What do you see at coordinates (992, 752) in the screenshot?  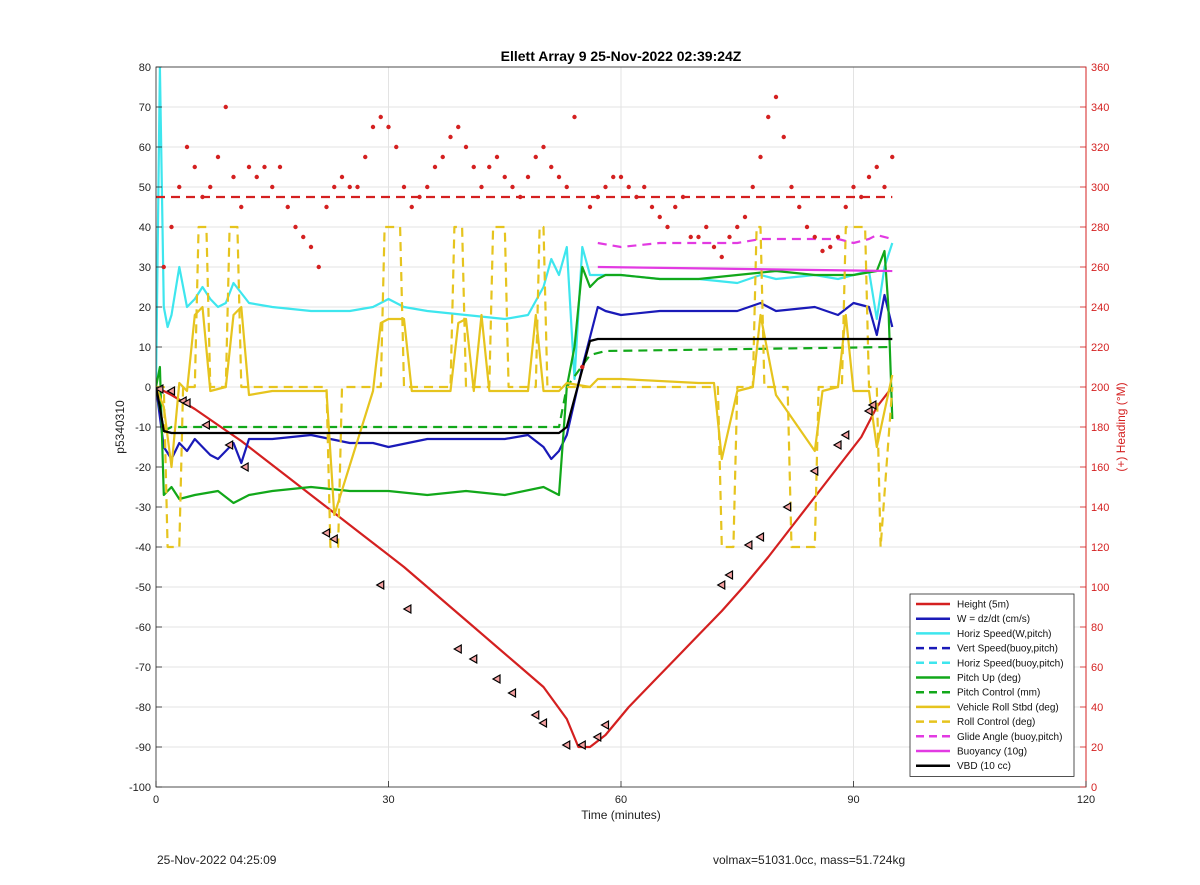 I see `legend-label: Buoyancy (10g)` at bounding box center [992, 752].